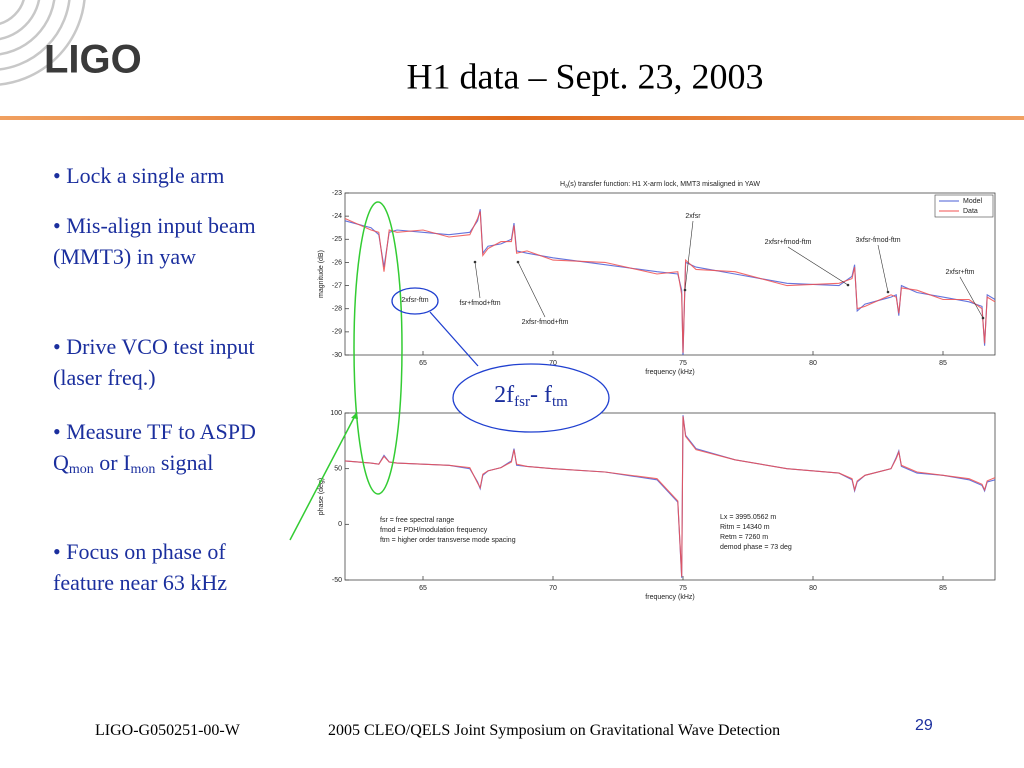 This screenshot has width=1024, height=768. I want to click on legend-label: Model, so click(973, 201).